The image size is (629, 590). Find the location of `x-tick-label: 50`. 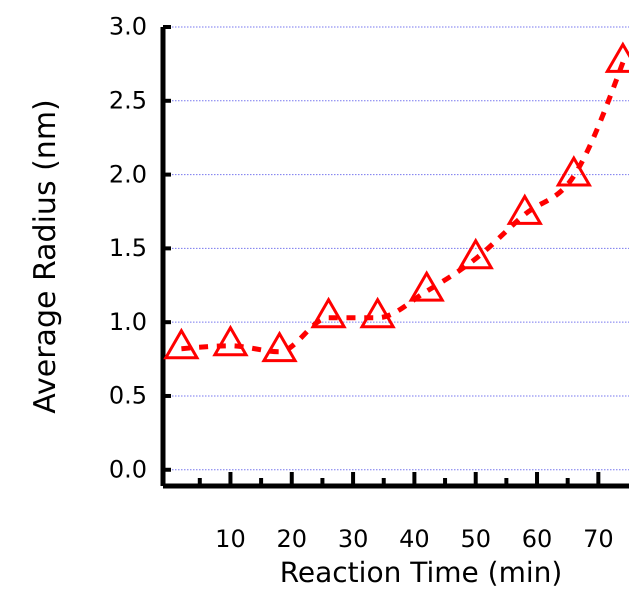

x-tick-label: 50 is located at coordinates (475, 539).